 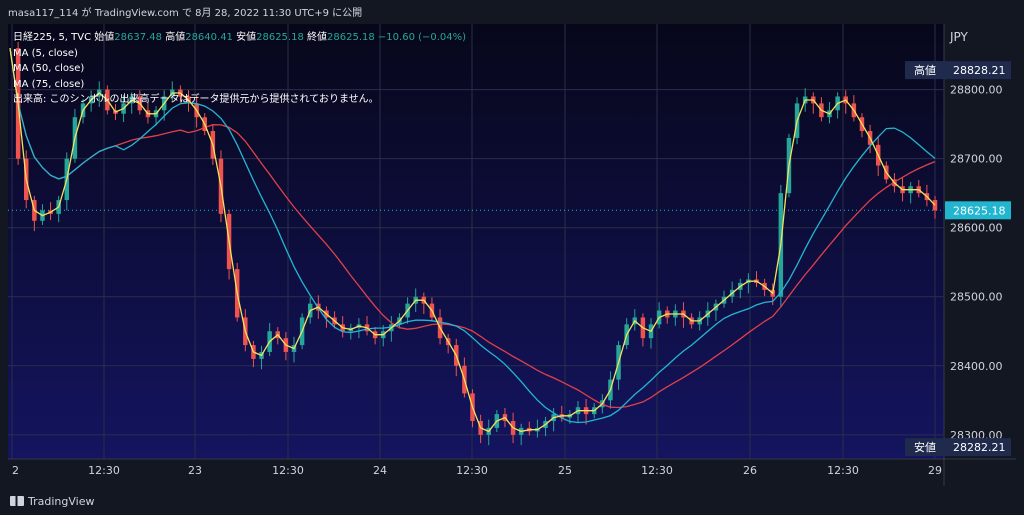 I want to click on price-axis-panel, so click(x=980, y=241).